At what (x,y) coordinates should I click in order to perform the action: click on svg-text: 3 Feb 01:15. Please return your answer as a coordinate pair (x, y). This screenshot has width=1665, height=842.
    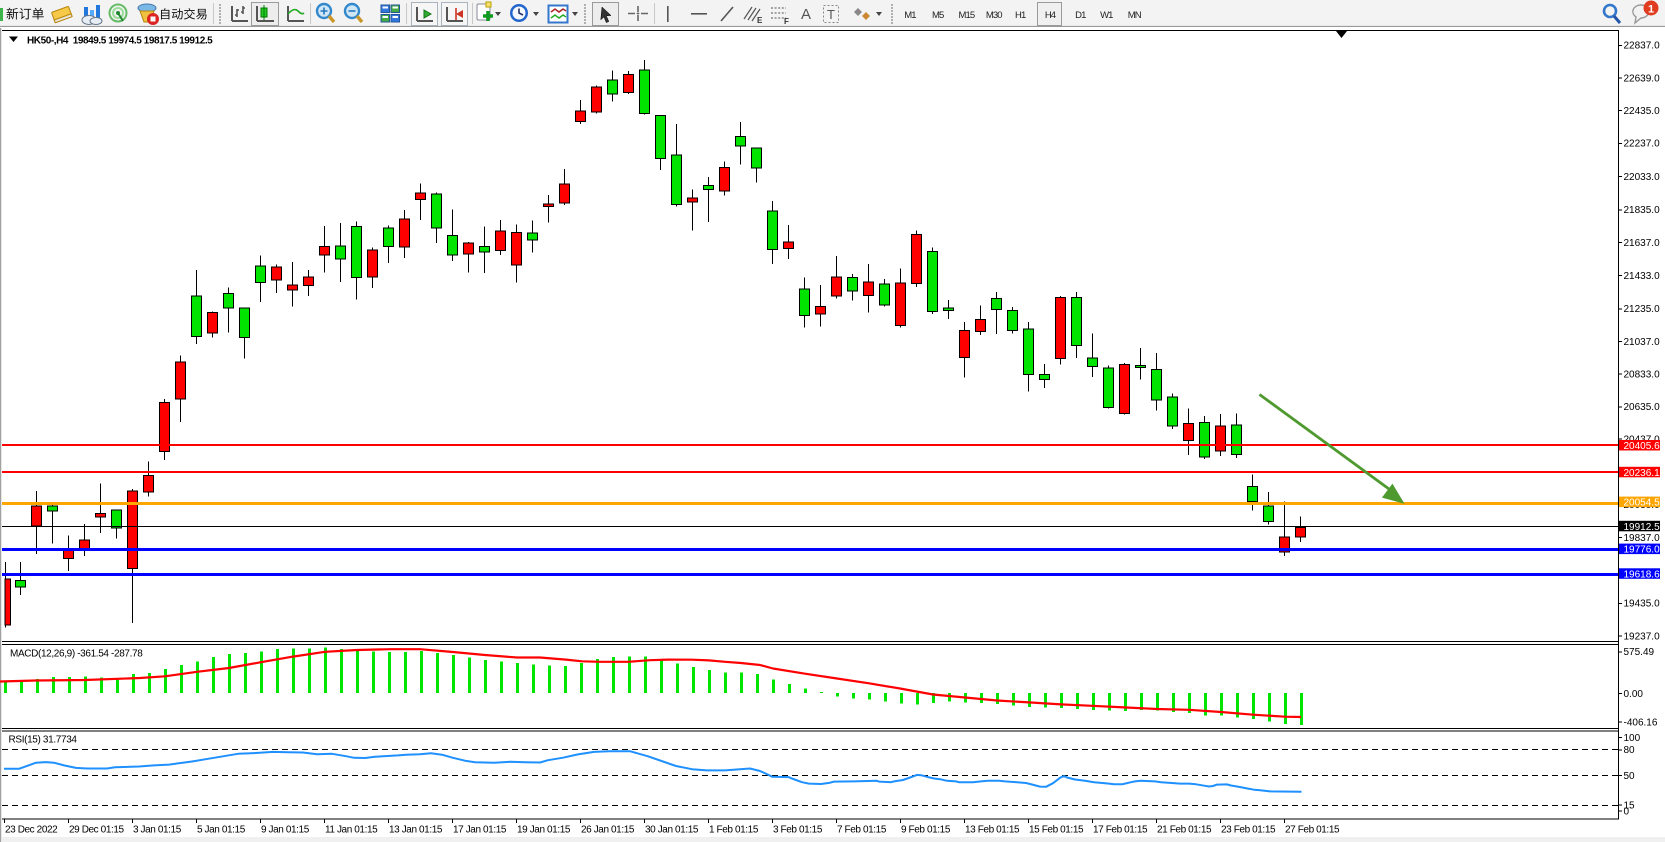
    Looking at the image, I should click on (798, 830).